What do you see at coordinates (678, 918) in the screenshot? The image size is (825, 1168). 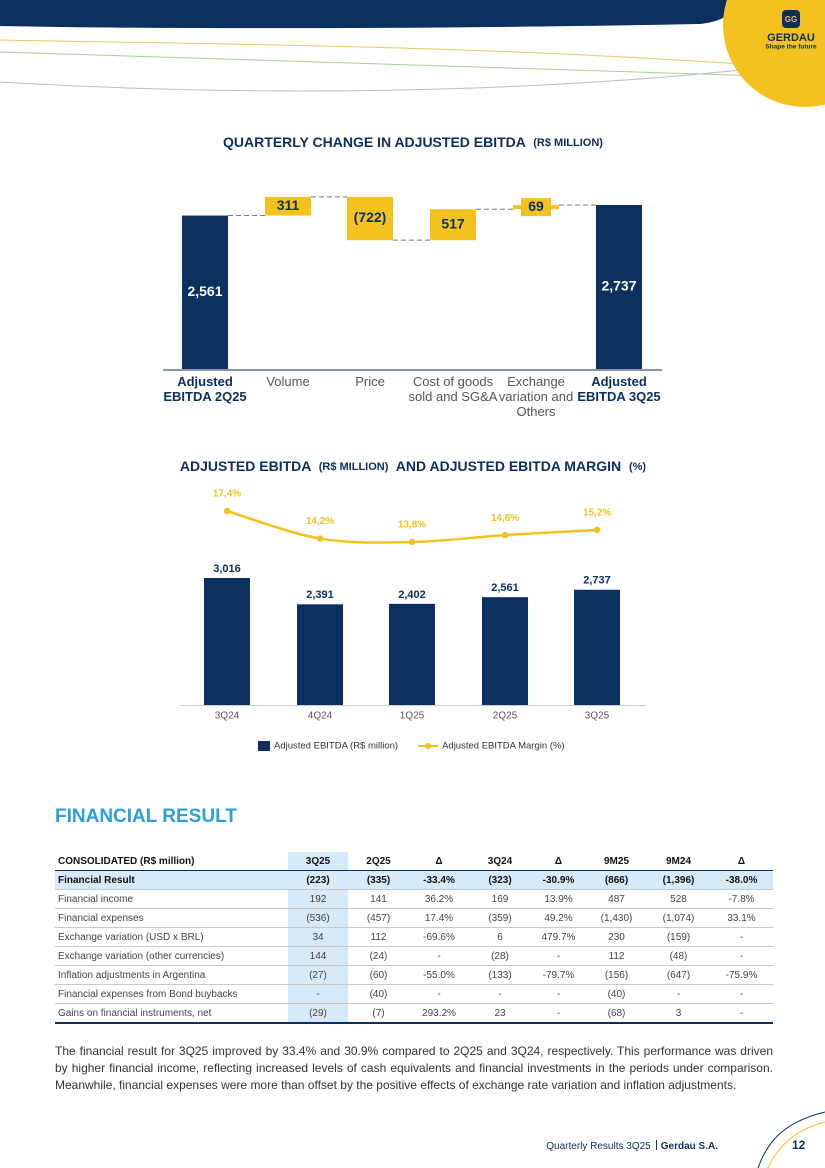 I see `table-cell: (1,074)` at bounding box center [678, 918].